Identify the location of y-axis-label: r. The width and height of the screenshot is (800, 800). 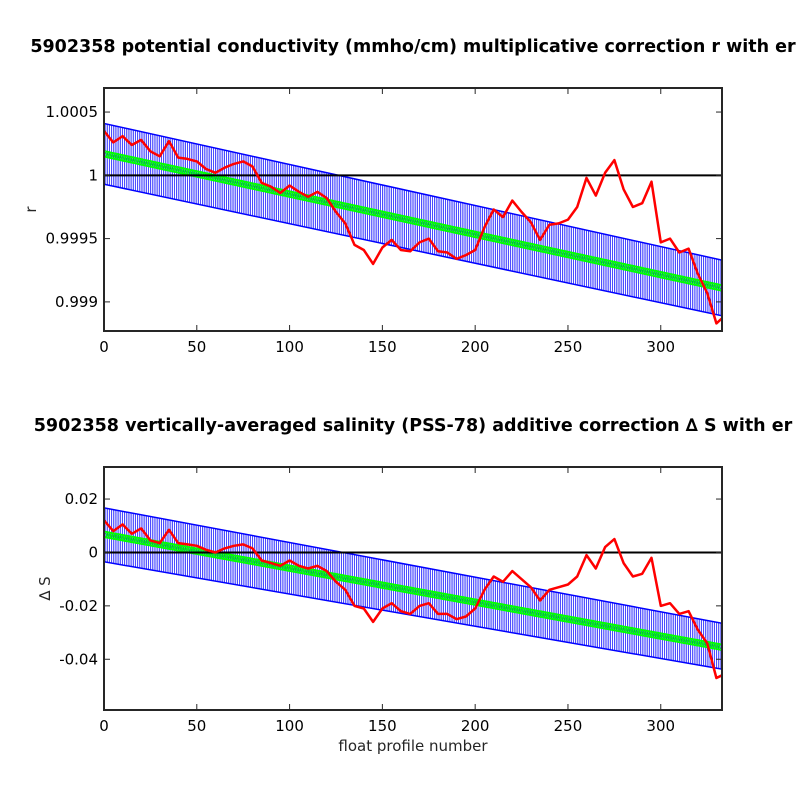
(31, 209).